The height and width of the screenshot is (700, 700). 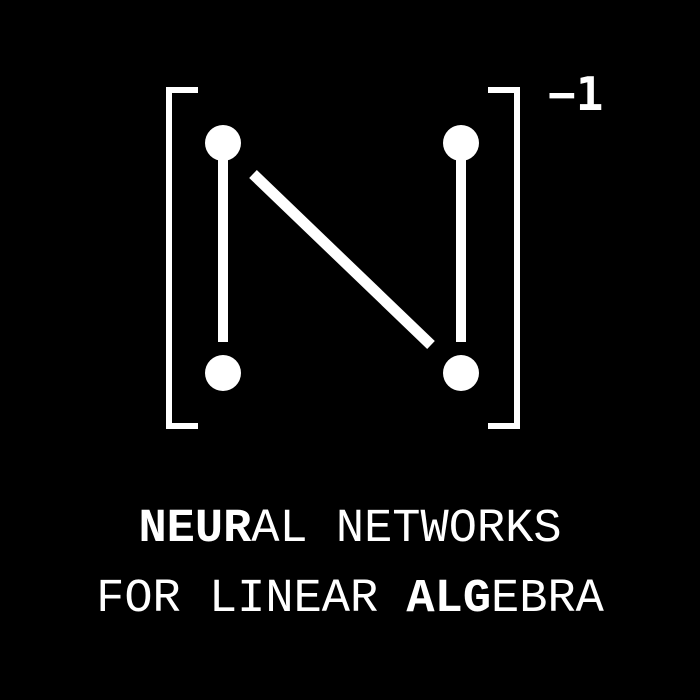 I want to click on title-line-1-rest: AL NETWORKS, so click(x=406, y=529).